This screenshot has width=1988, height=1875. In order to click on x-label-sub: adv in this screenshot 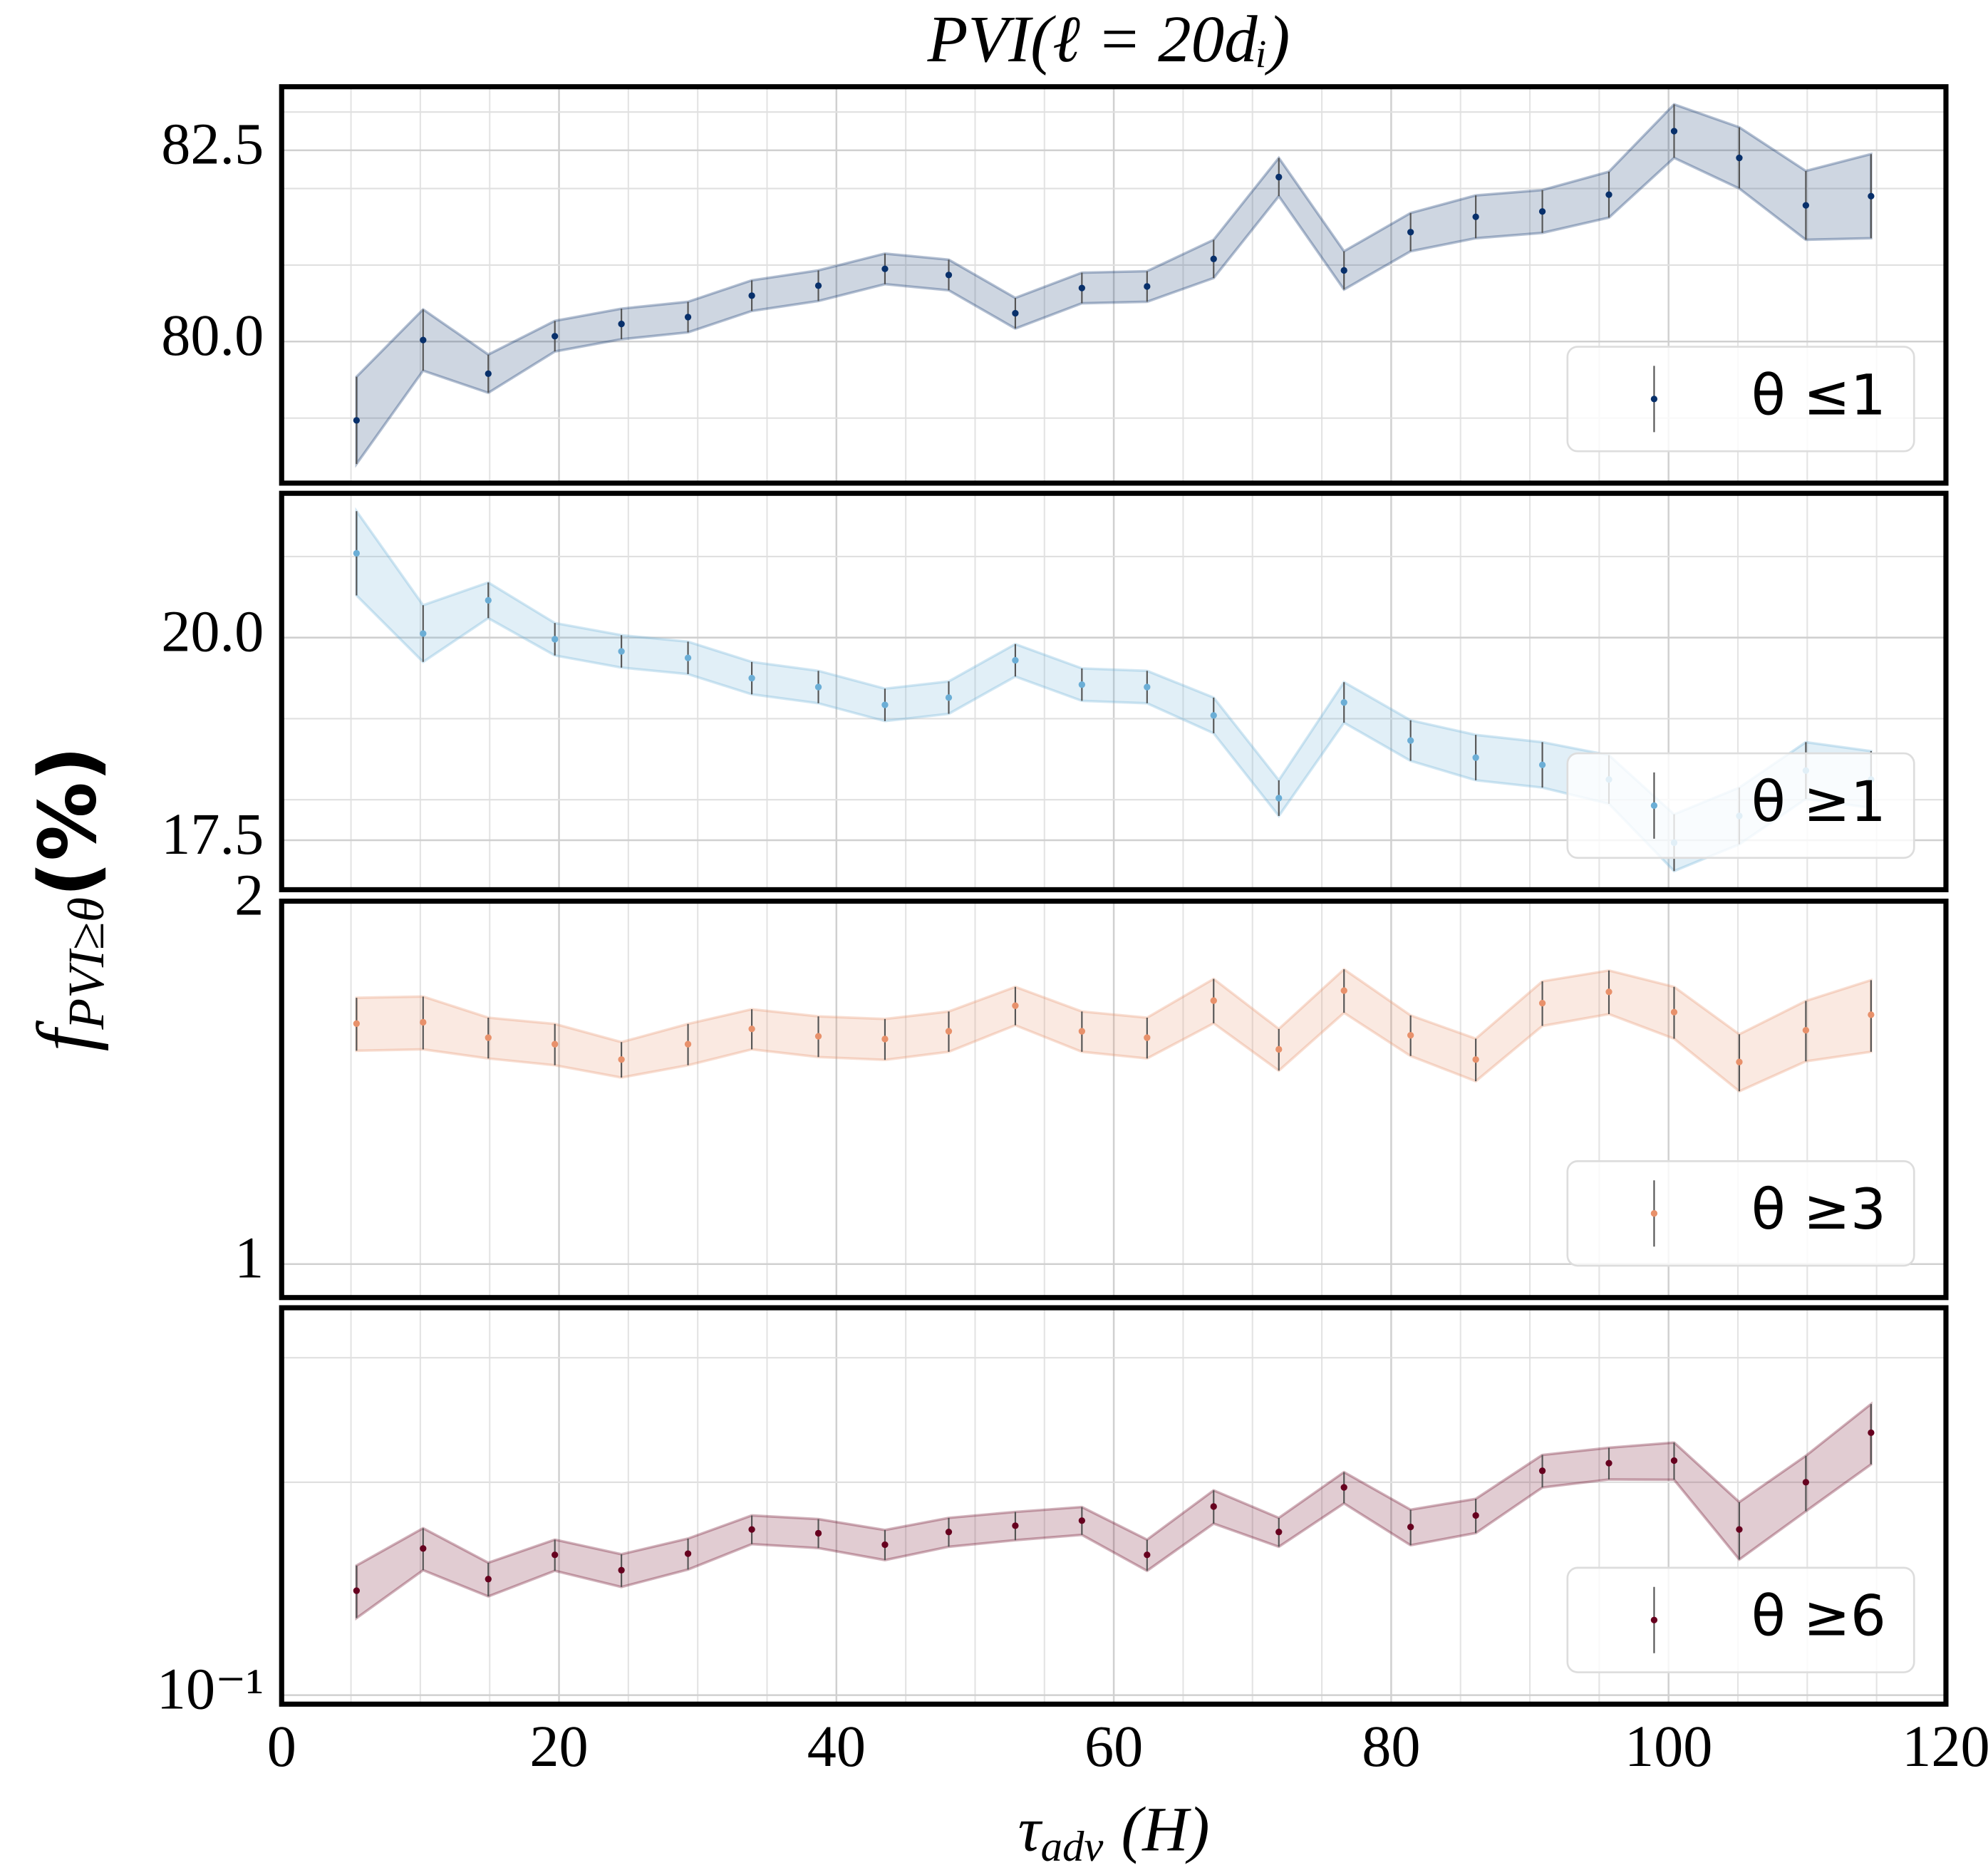, I will do `click(1072, 1847)`.